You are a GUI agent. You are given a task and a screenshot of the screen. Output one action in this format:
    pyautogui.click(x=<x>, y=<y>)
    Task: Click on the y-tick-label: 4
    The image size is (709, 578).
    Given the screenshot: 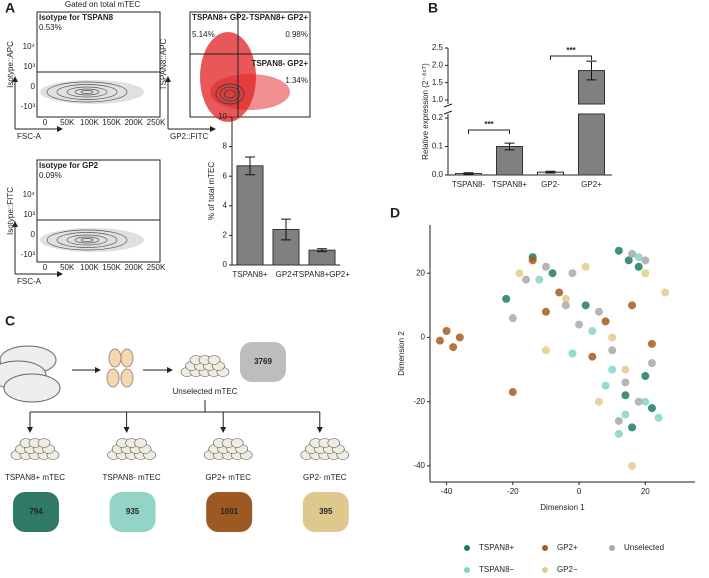 What is the action you would take?
    pyautogui.click(x=225, y=205)
    